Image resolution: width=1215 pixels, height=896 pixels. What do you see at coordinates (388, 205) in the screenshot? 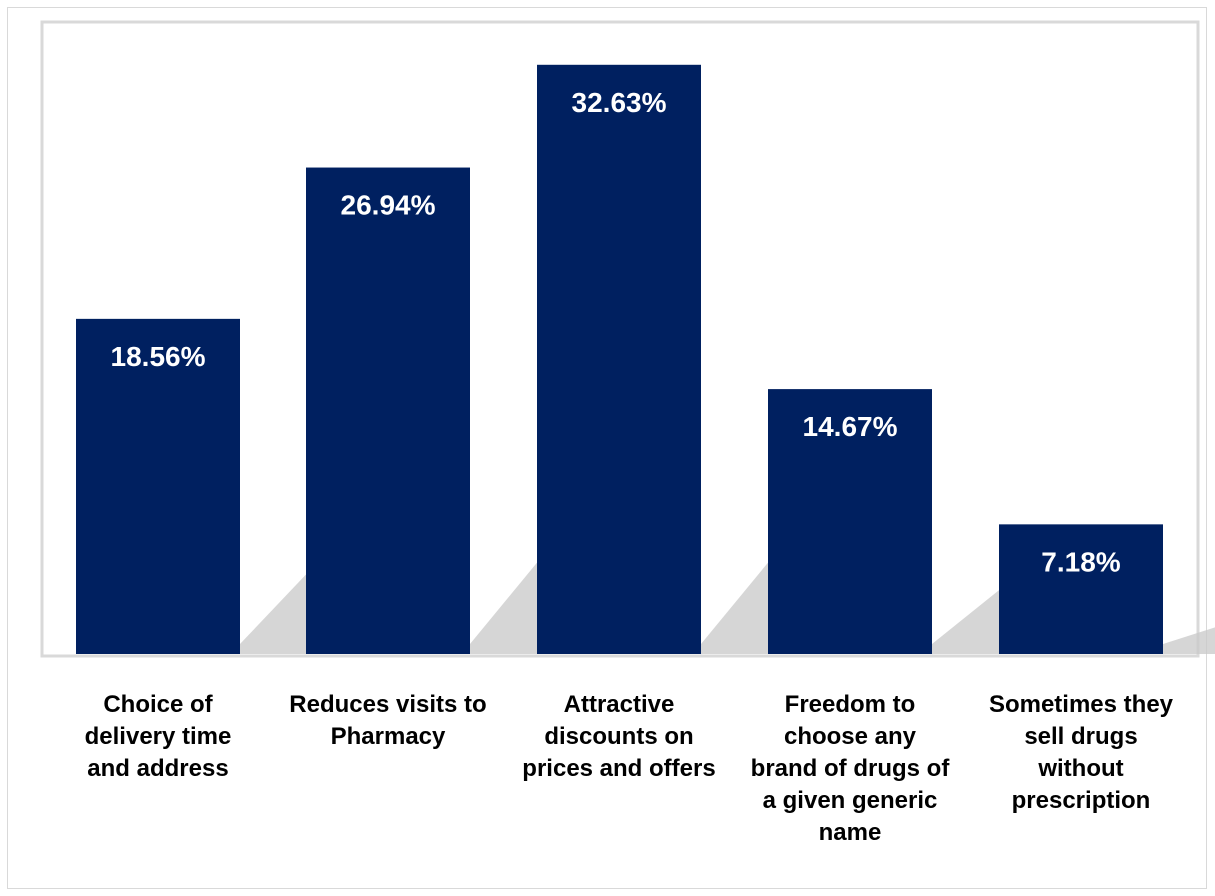
I see `data-label: 26.94%` at bounding box center [388, 205].